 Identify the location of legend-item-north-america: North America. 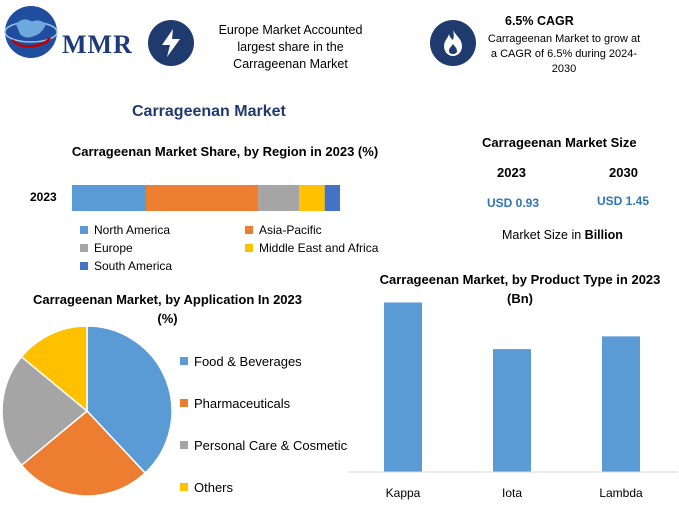
(162, 230).